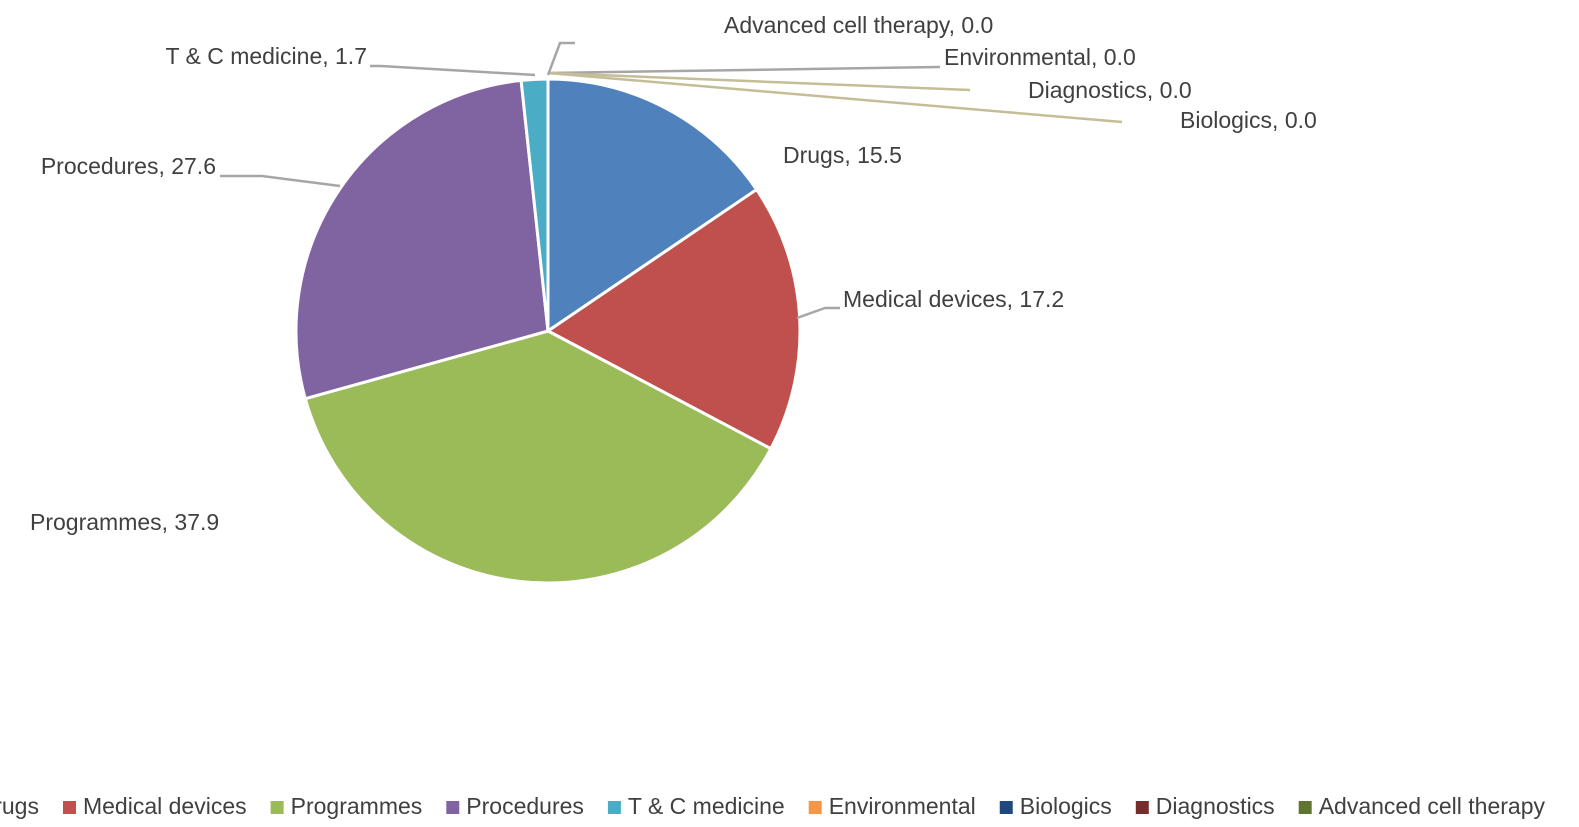  Describe the element at coordinates (266, 56) in the screenshot. I see `data-label: T & C medicine, 1.7` at that location.